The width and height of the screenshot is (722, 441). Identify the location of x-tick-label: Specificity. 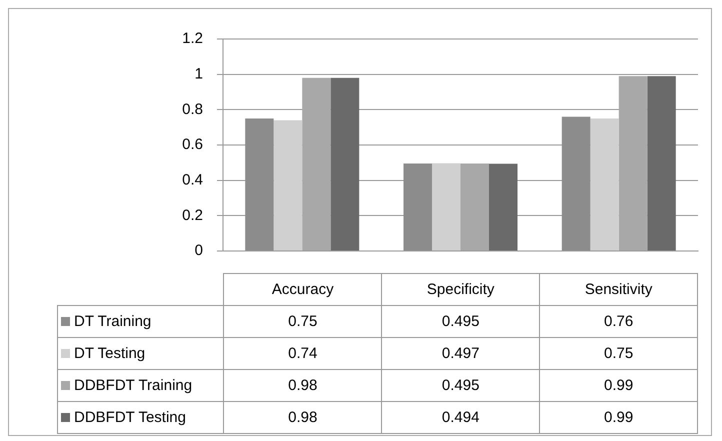
(461, 290).